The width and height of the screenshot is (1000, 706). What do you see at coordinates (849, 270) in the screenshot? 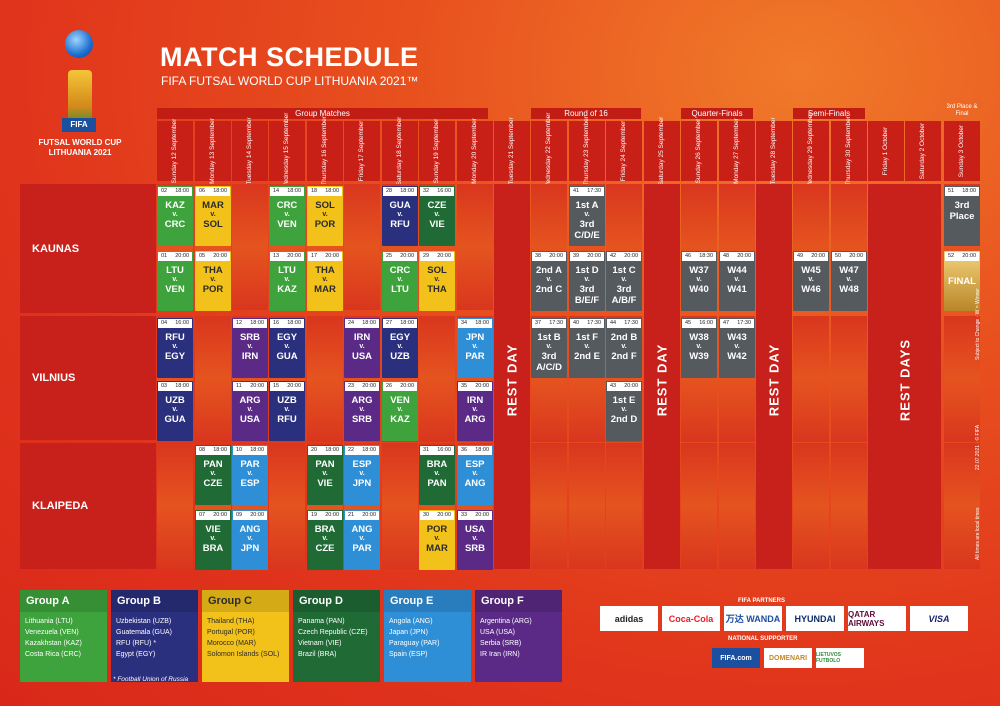
I see `team-label: W47` at bounding box center [849, 270].